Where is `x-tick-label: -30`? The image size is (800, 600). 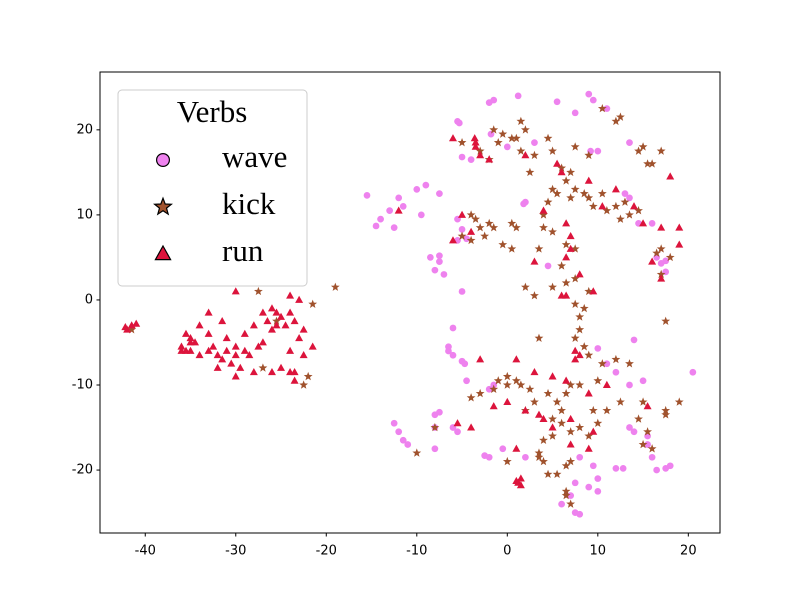 x-tick-label: -30 is located at coordinates (235, 551).